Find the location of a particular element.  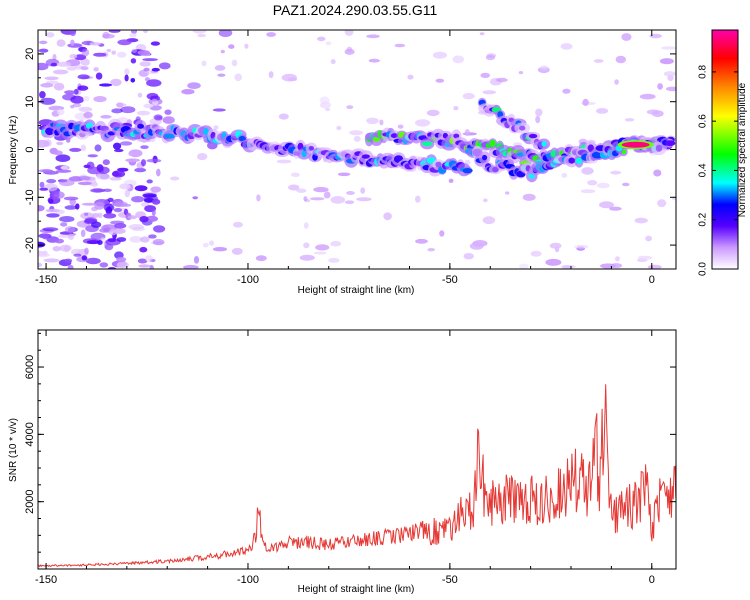

colorbar-label: Normalized spectral amplitude is located at coordinates (742, 149).